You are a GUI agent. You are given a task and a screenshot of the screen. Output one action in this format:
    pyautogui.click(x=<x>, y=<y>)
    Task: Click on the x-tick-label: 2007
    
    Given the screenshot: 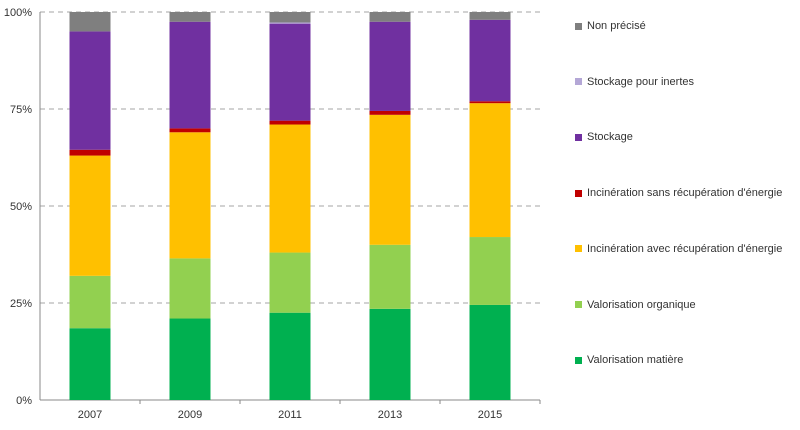 What is the action you would take?
    pyautogui.click(x=90, y=415)
    